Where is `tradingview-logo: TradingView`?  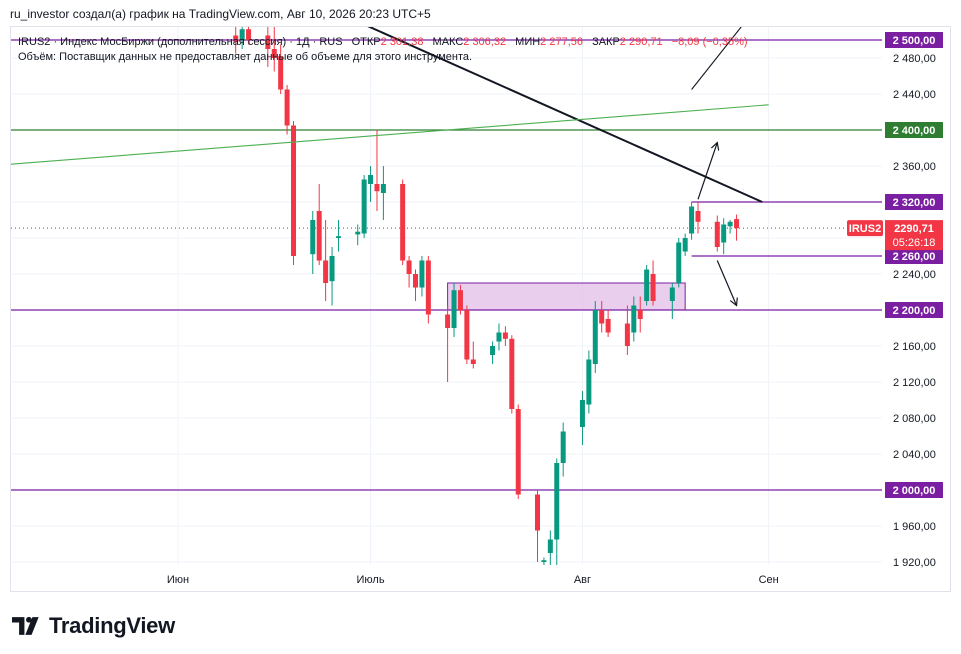 tradingview-logo: TradingView is located at coordinates (93, 626).